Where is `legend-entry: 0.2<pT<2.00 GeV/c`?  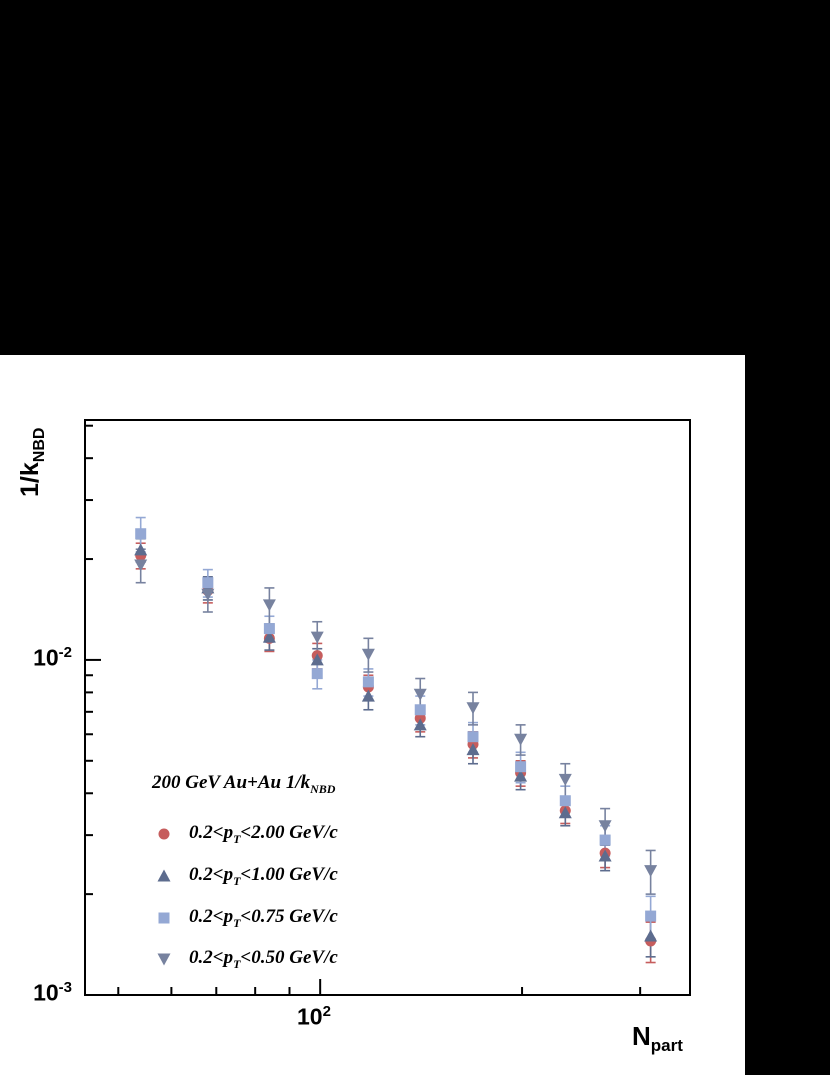
legend-entry: 0.2<pT<2.00 GeV/c is located at coordinates (246, 834).